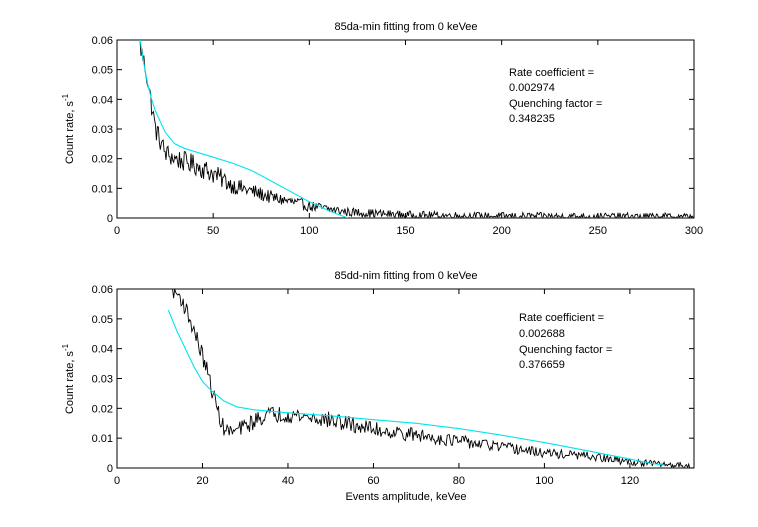 The height and width of the screenshot is (527, 758). Describe the element at coordinates (532, 119) in the screenshot. I see `top-annotation-line-4: 0.348235` at that location.